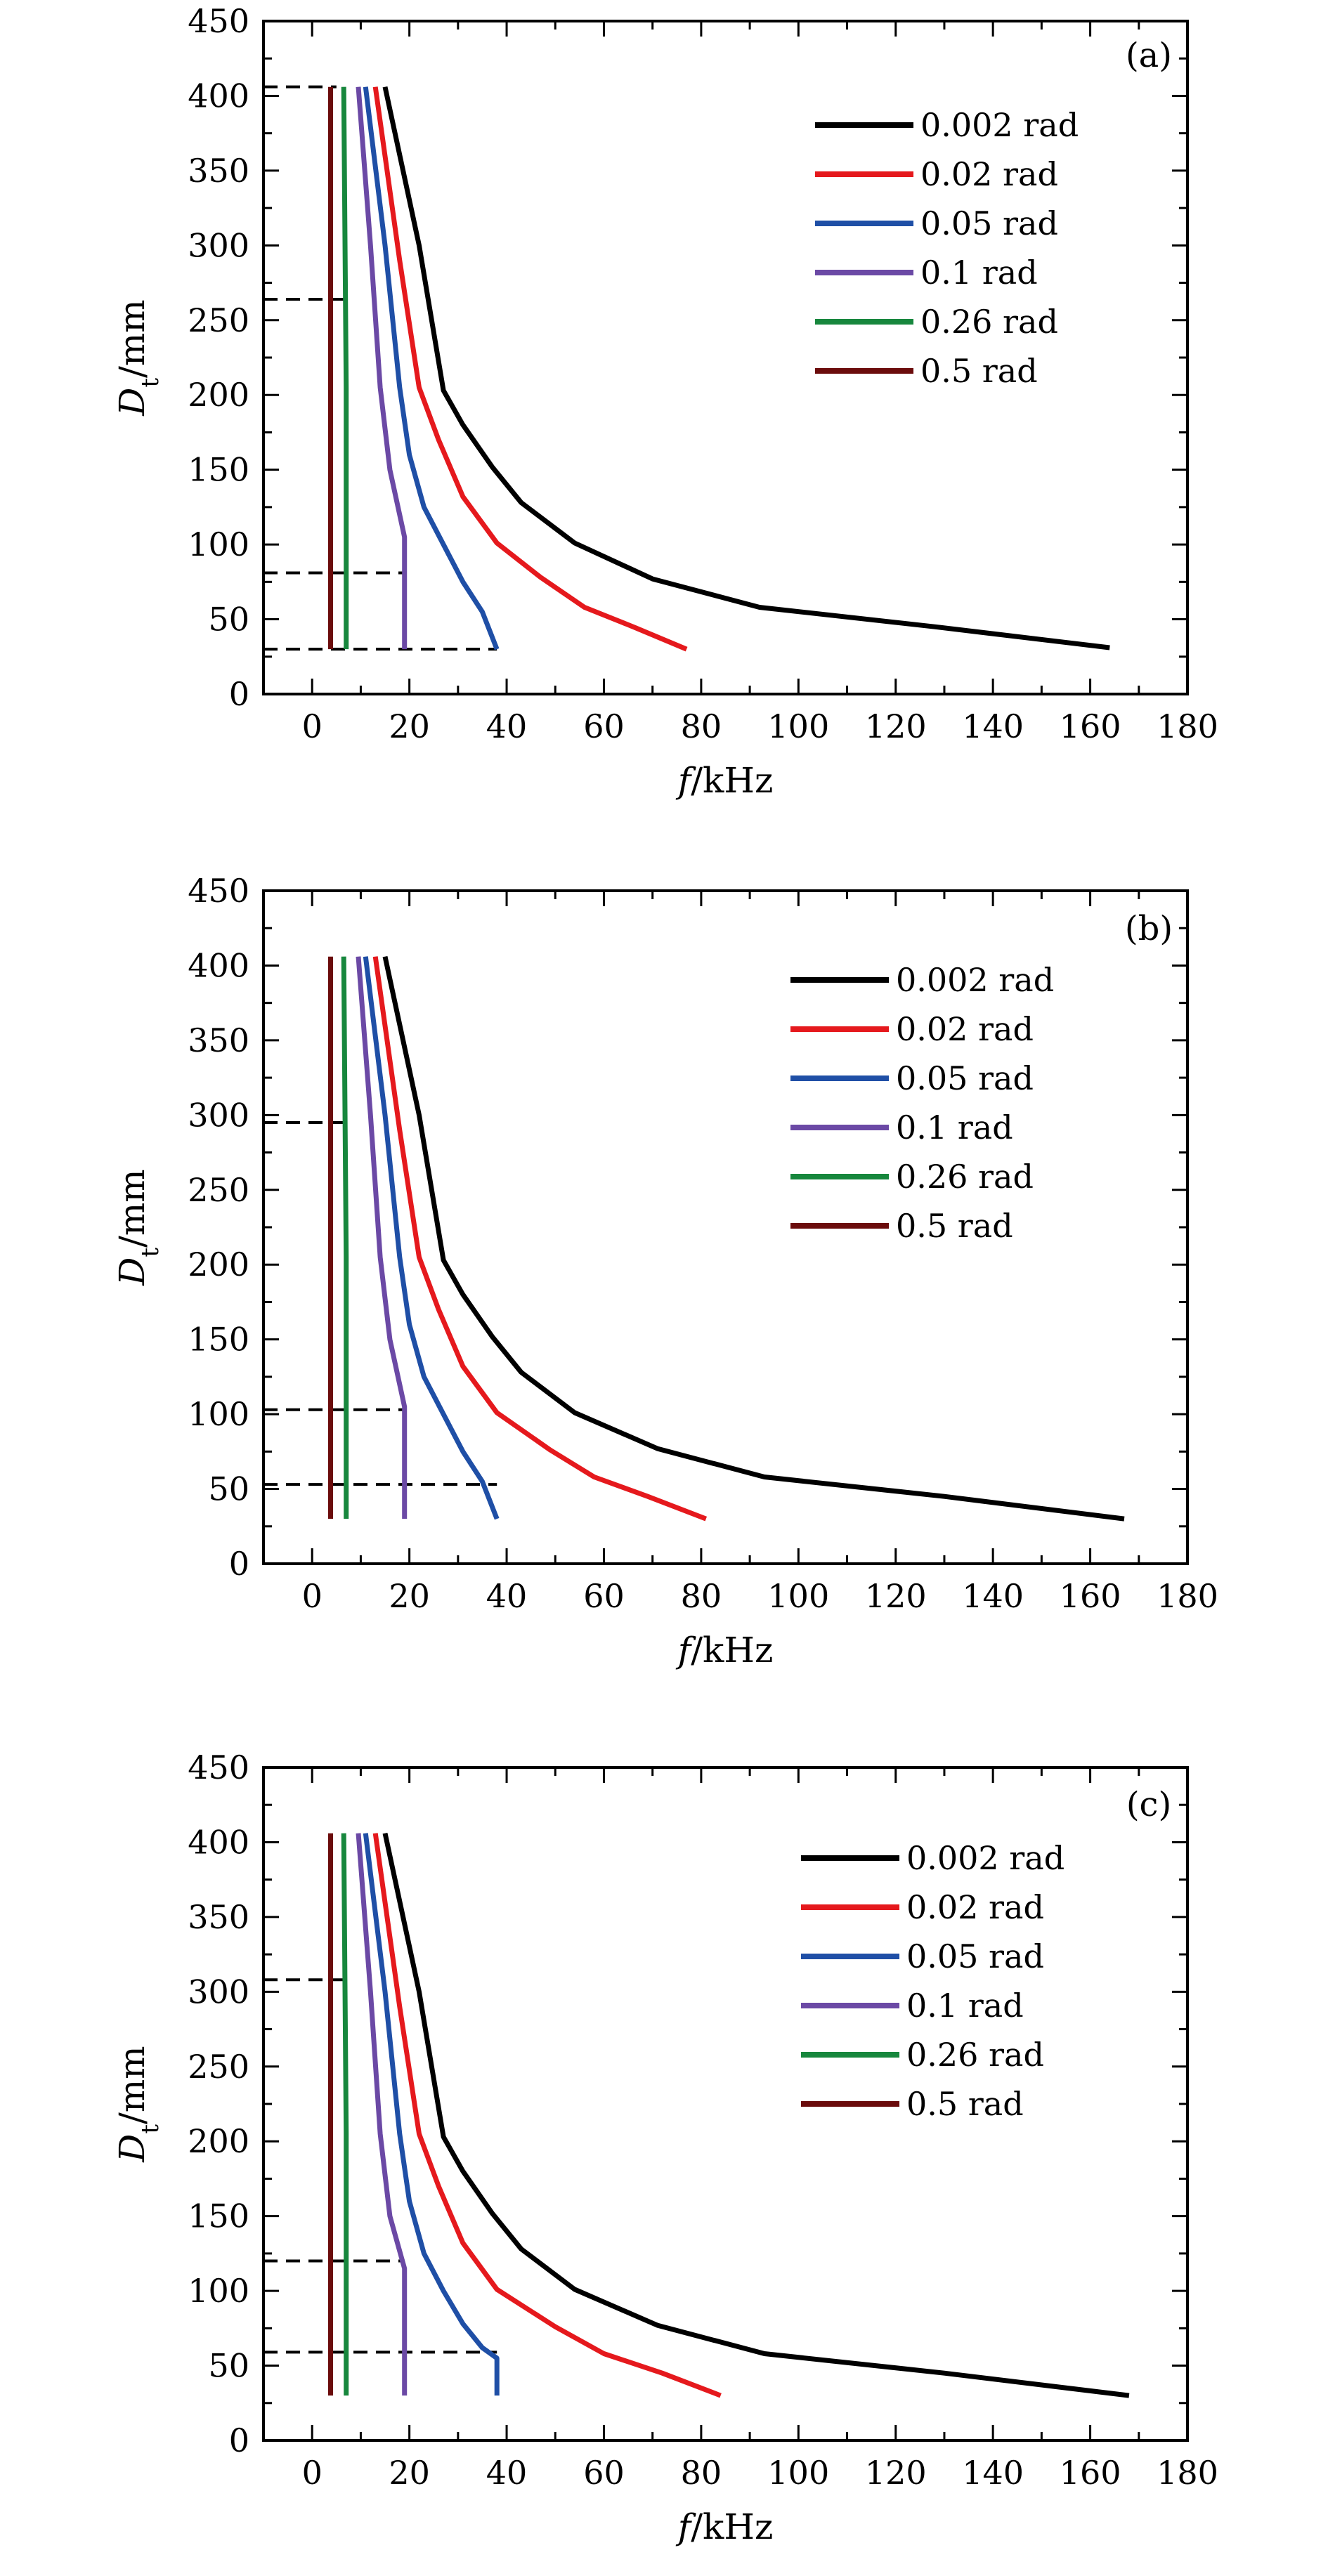 This screenshot has width=1328, height=2576. I want to click on panel-label: (b), so click(1149, 928).